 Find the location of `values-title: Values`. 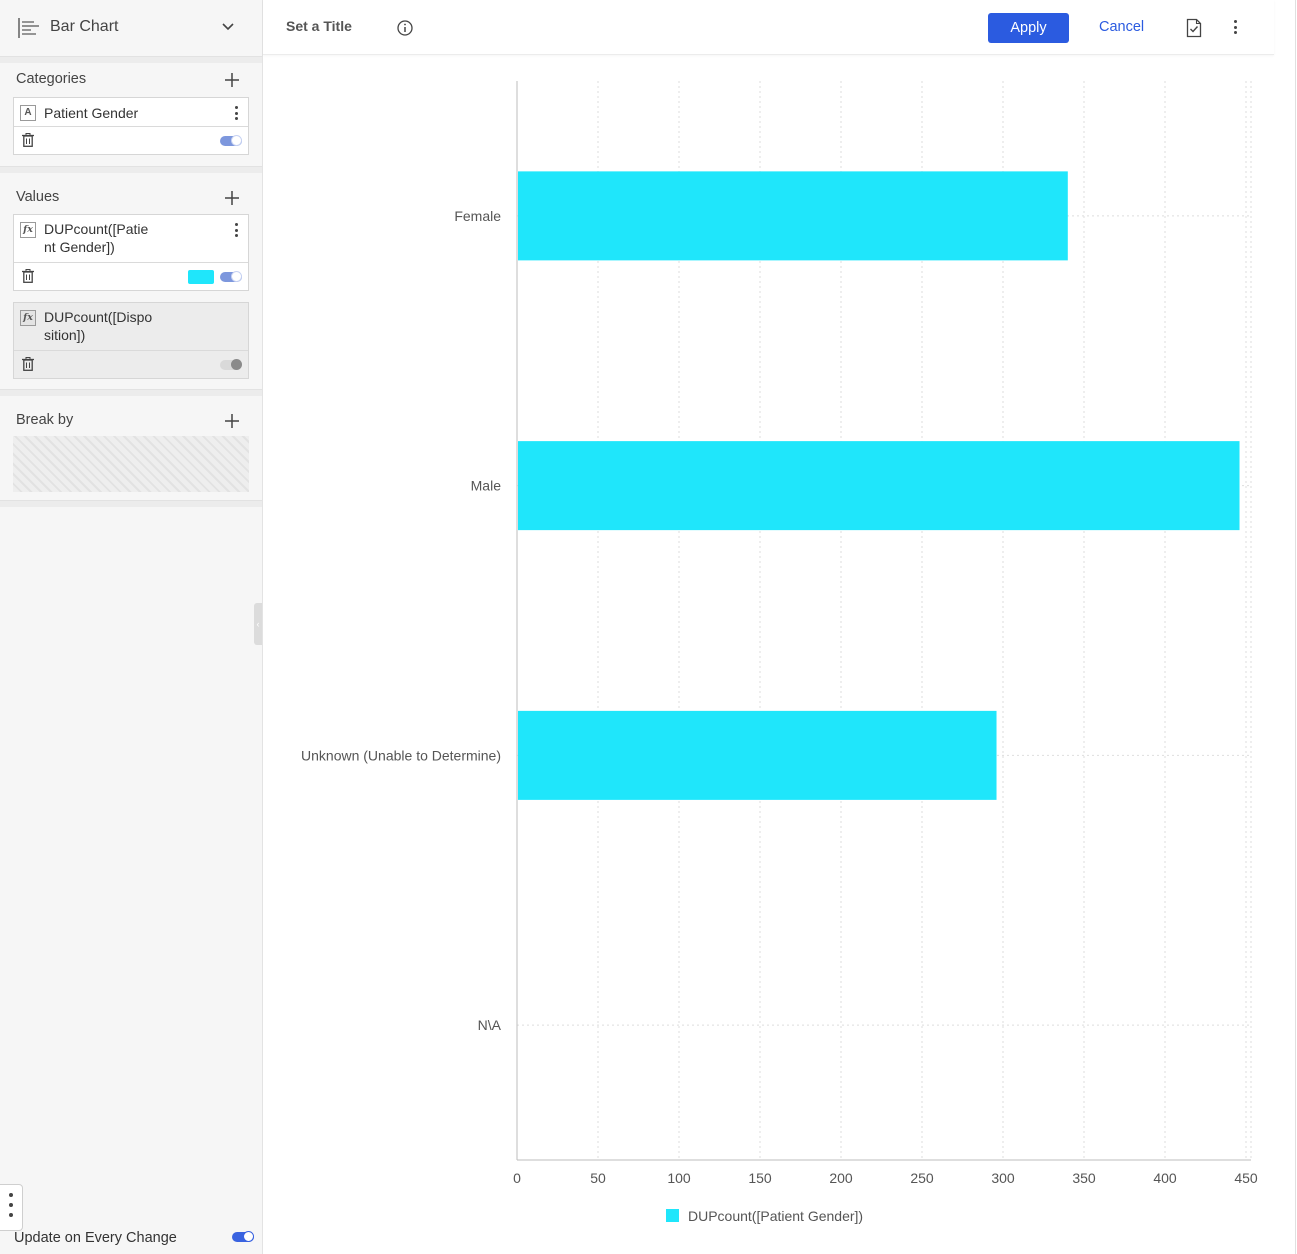

values-title: Values is located at coordinates (38, 197).